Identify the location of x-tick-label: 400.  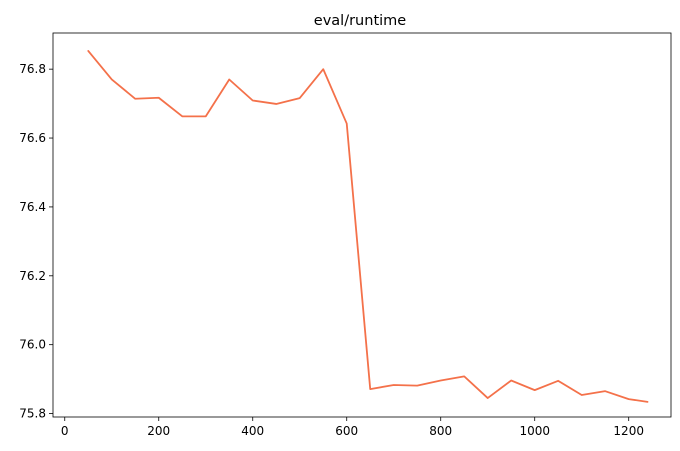
(252, 431).